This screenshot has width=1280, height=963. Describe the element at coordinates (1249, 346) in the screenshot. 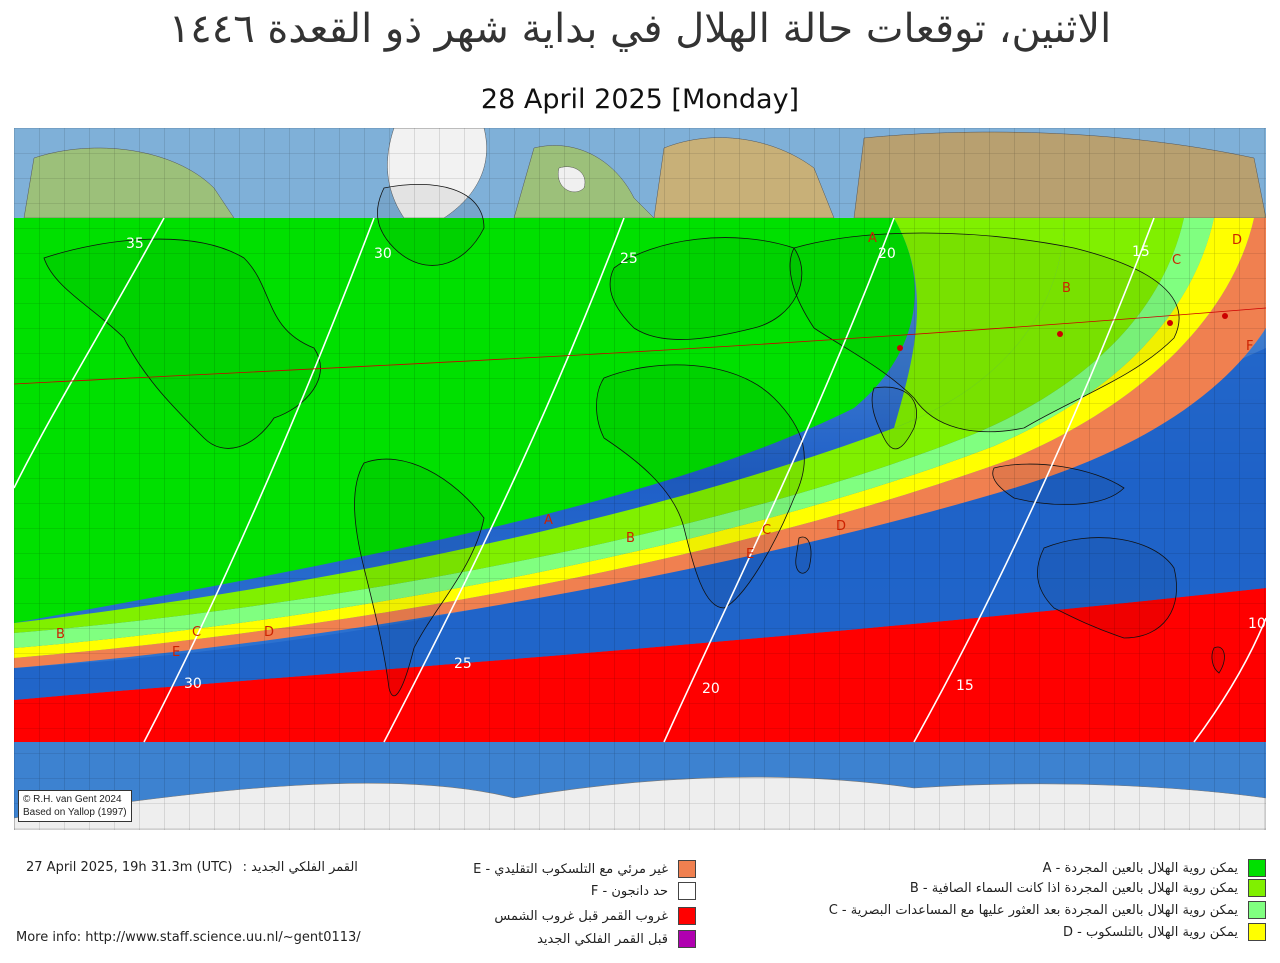

I see `zone-label-f: F` at that location.